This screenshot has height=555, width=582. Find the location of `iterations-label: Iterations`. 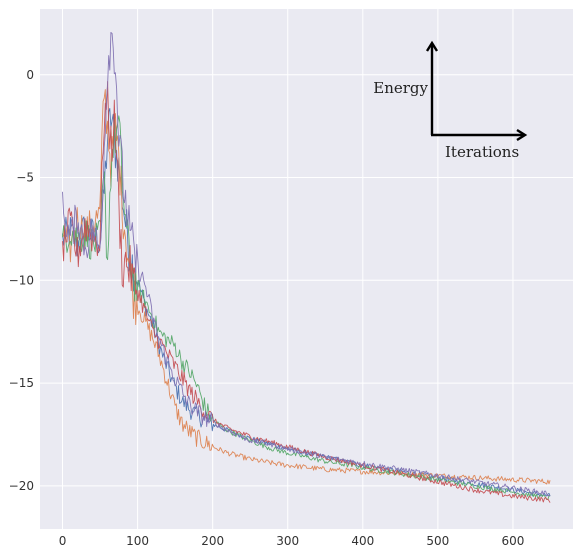

iterations-label: Iterations is located at coordinates (482, 152).